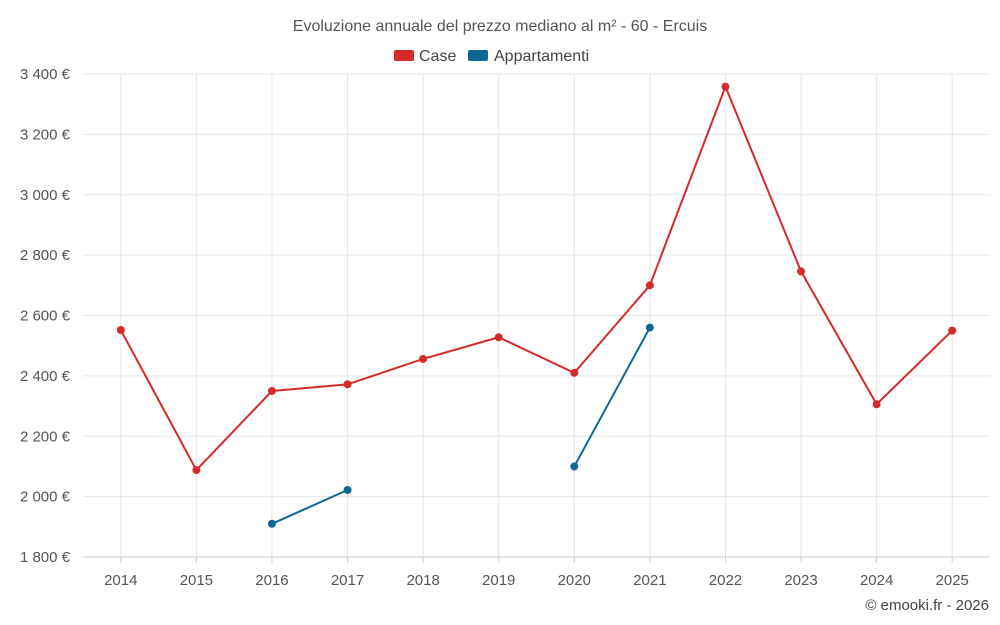 The image size is (1000, 625). Describe the element at coordinates (800, 580) in the screenshot. I see `x-tick-label: 2023` at that location.